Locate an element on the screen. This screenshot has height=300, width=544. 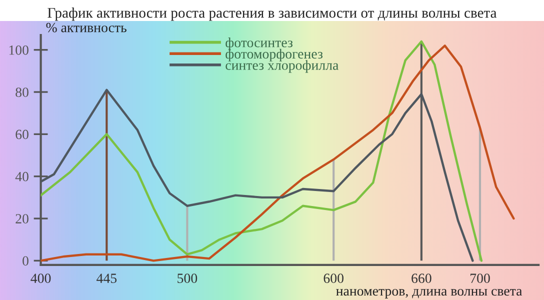
x-tick-label: 700 is located at coordinates (480, 279).